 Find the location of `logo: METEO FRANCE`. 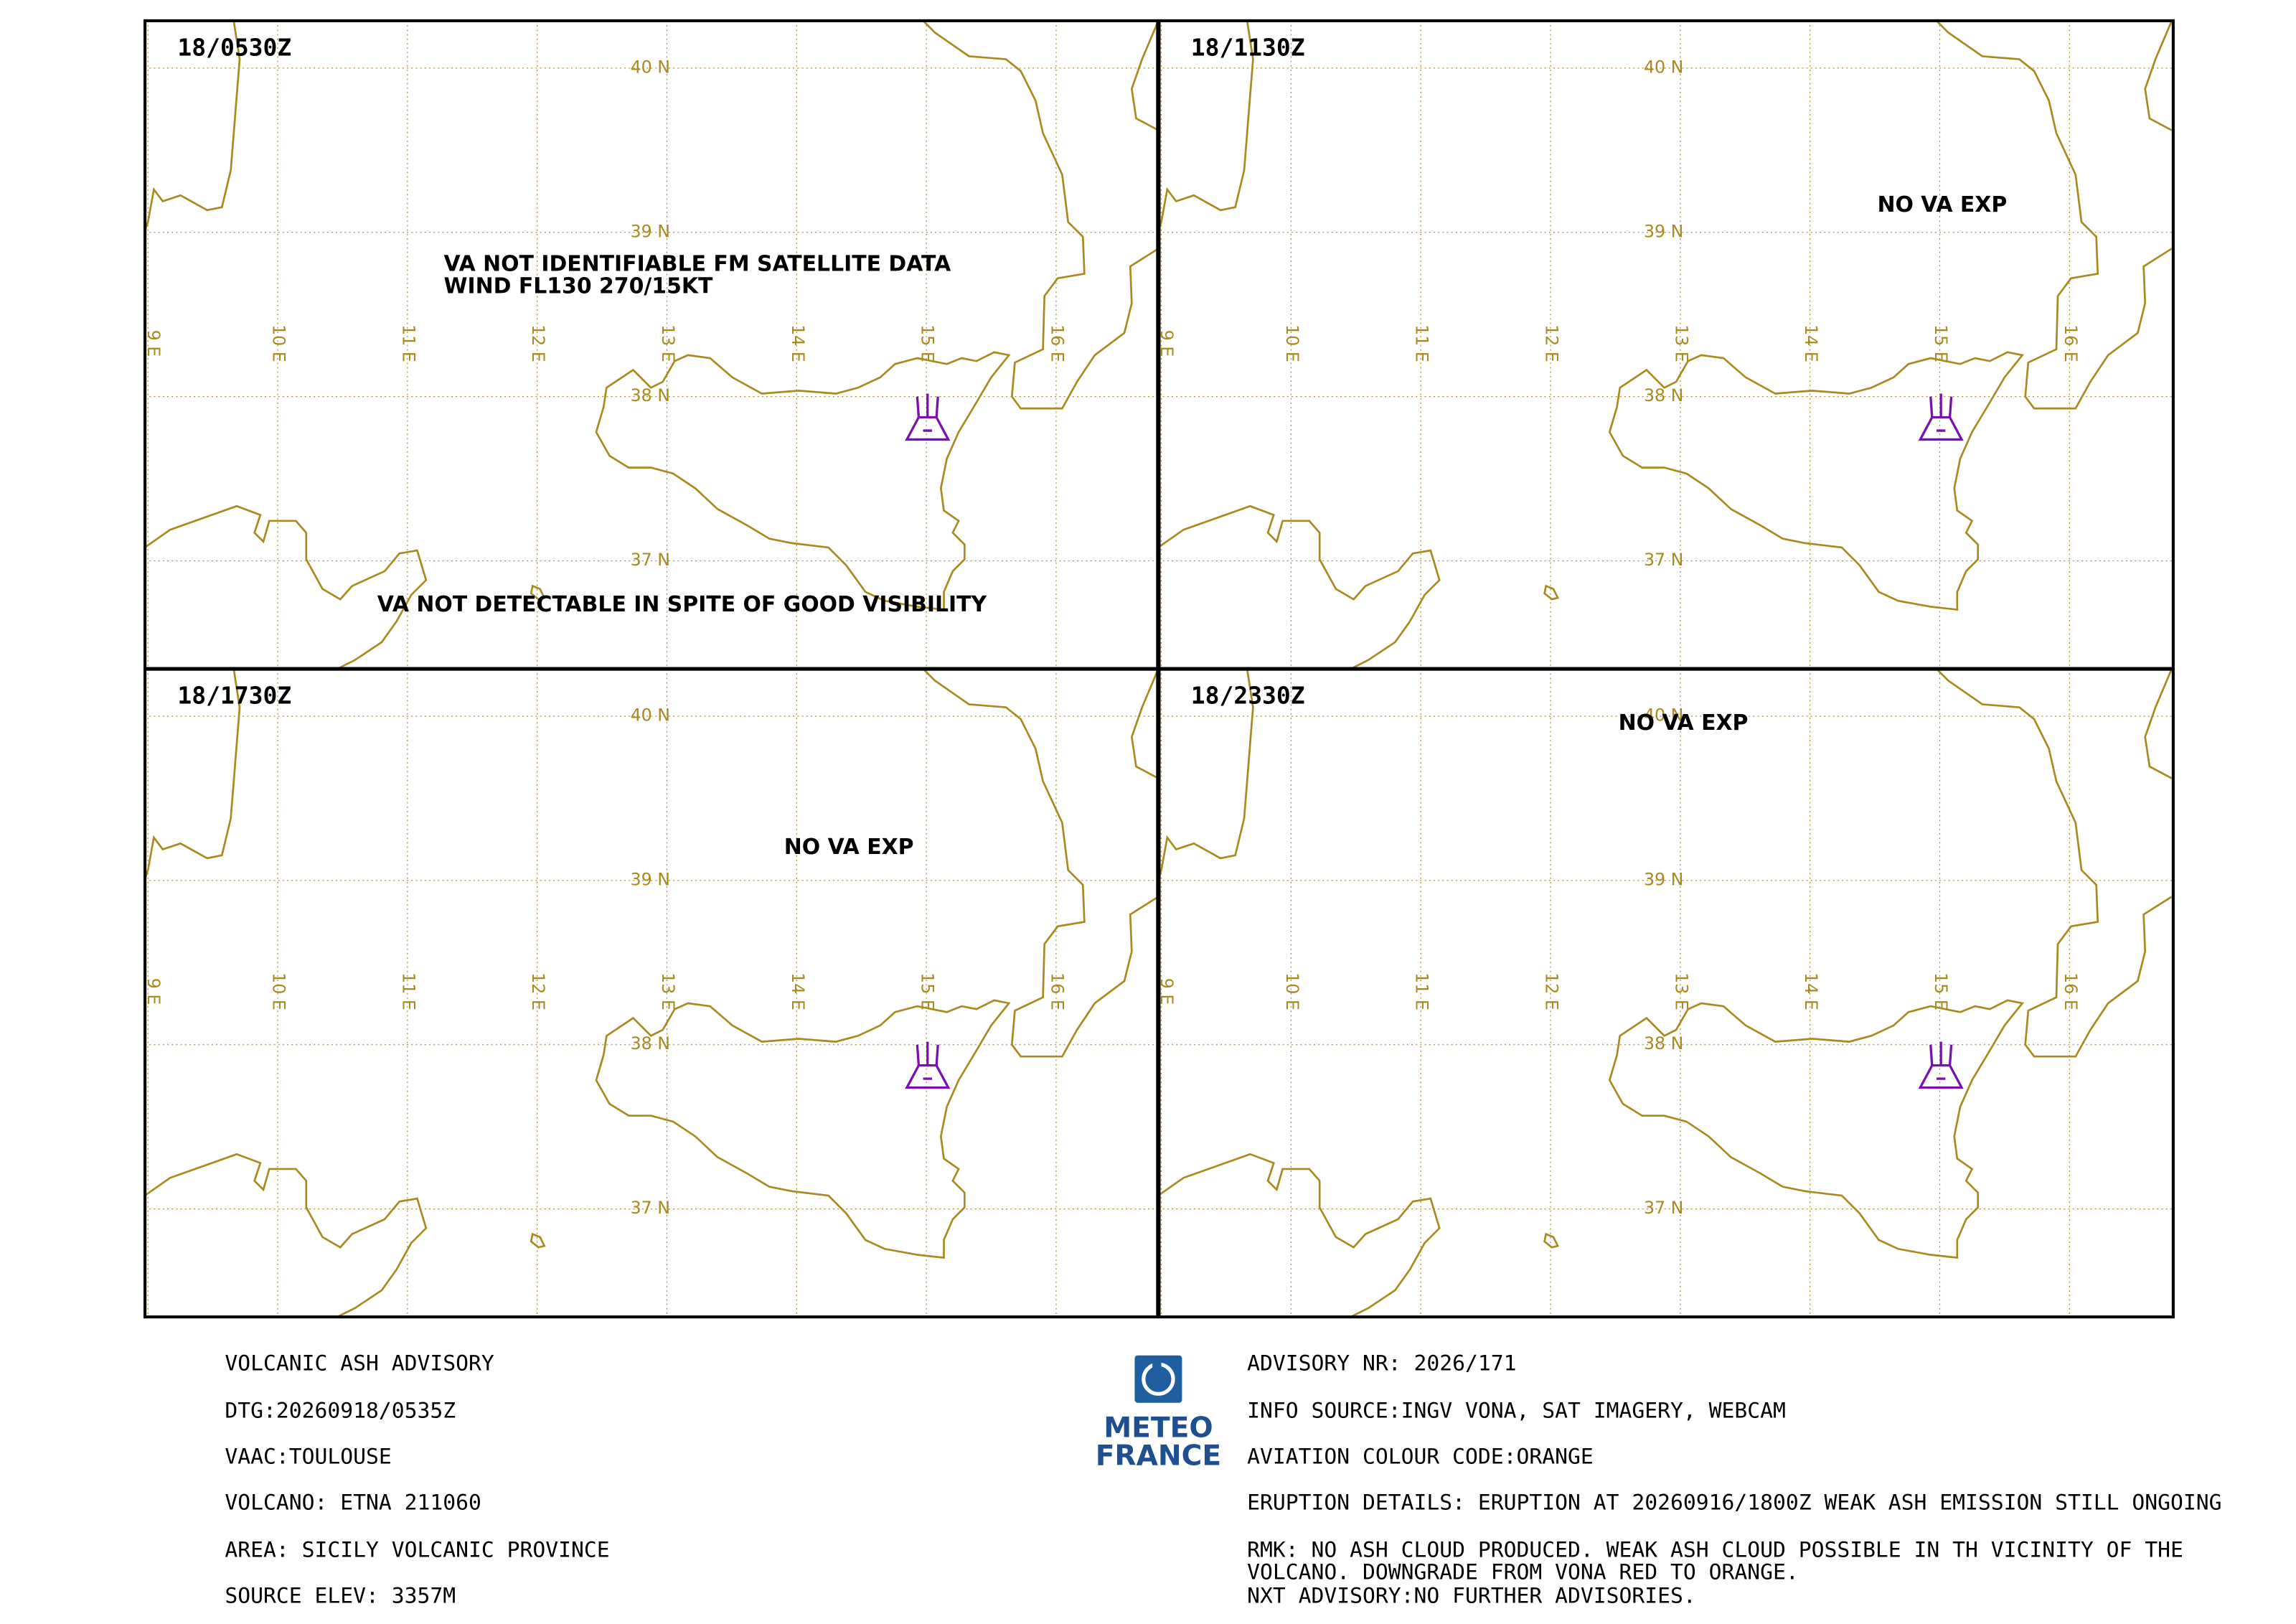

logo: METEO FRANCE is located at coordinates (1159, 1413).